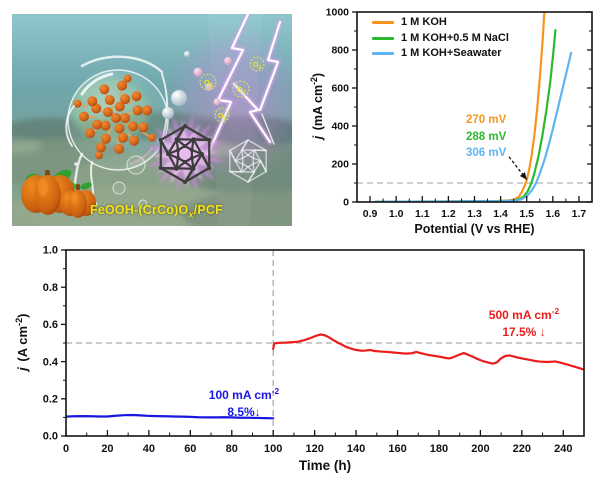  What do you see at coordinates (50, 400) in the screenshot?
I see `svg-text: 0.2` at bounding box center [50, 400].